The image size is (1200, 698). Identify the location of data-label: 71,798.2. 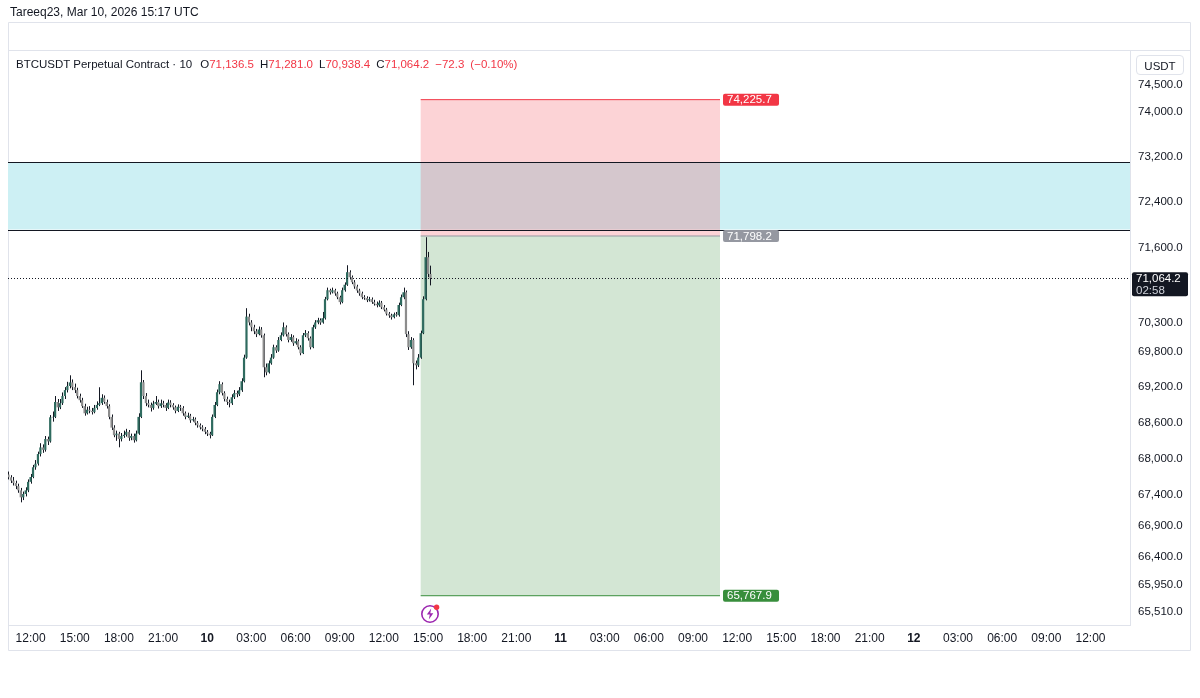
(749, 235).